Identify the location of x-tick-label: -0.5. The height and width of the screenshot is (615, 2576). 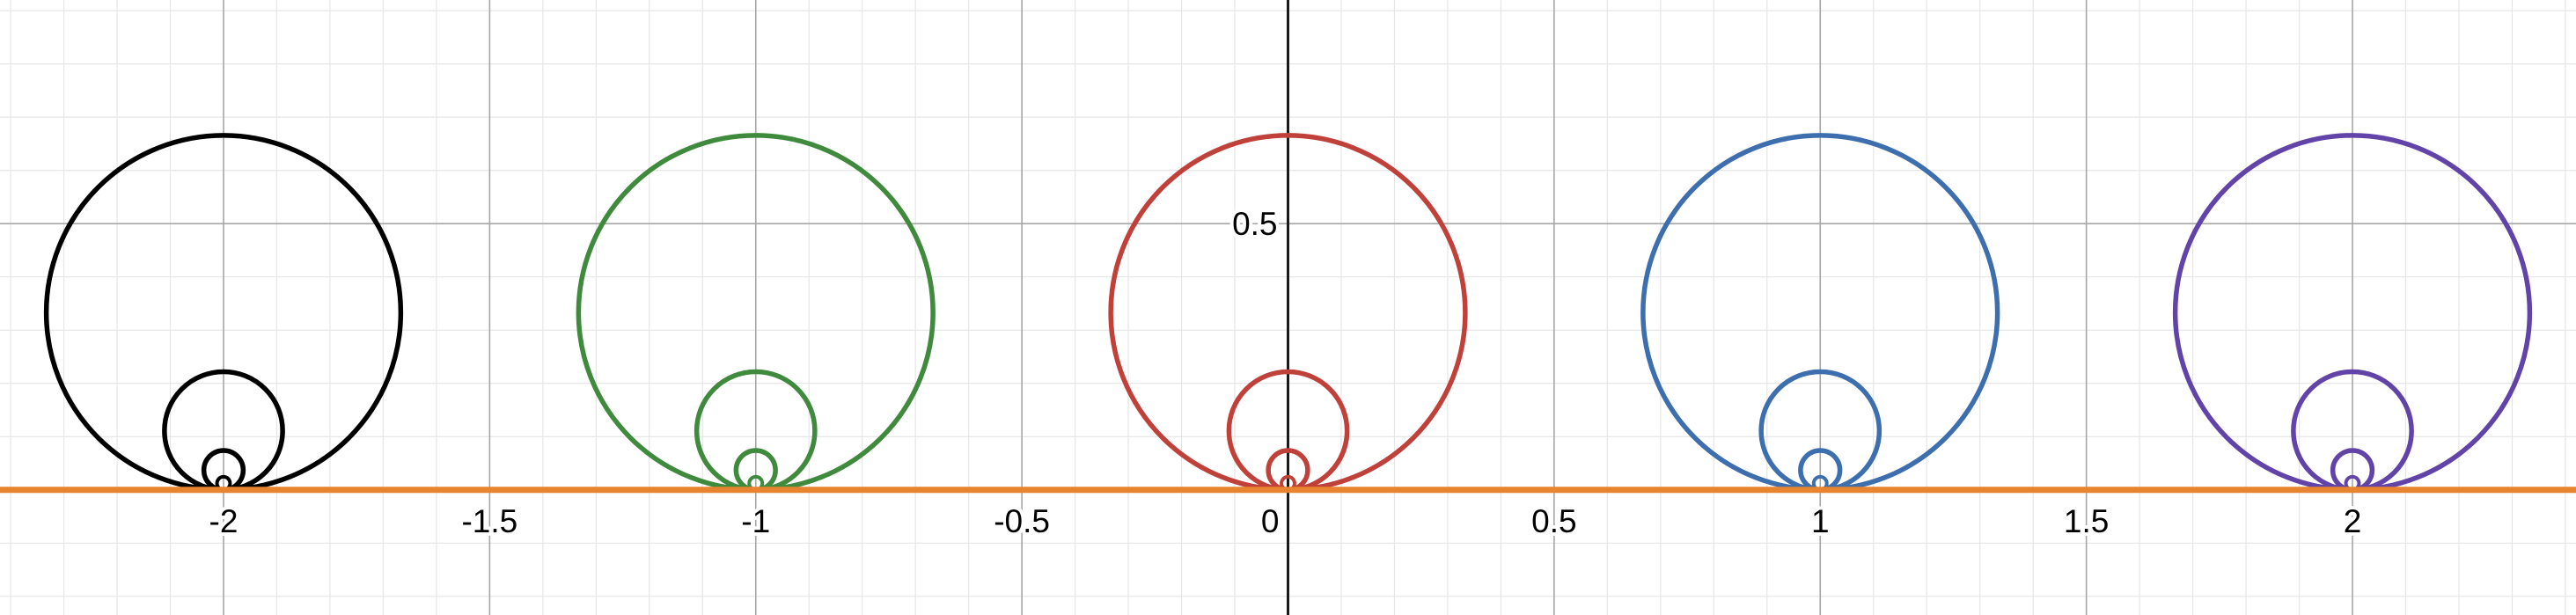
(1022, 521).